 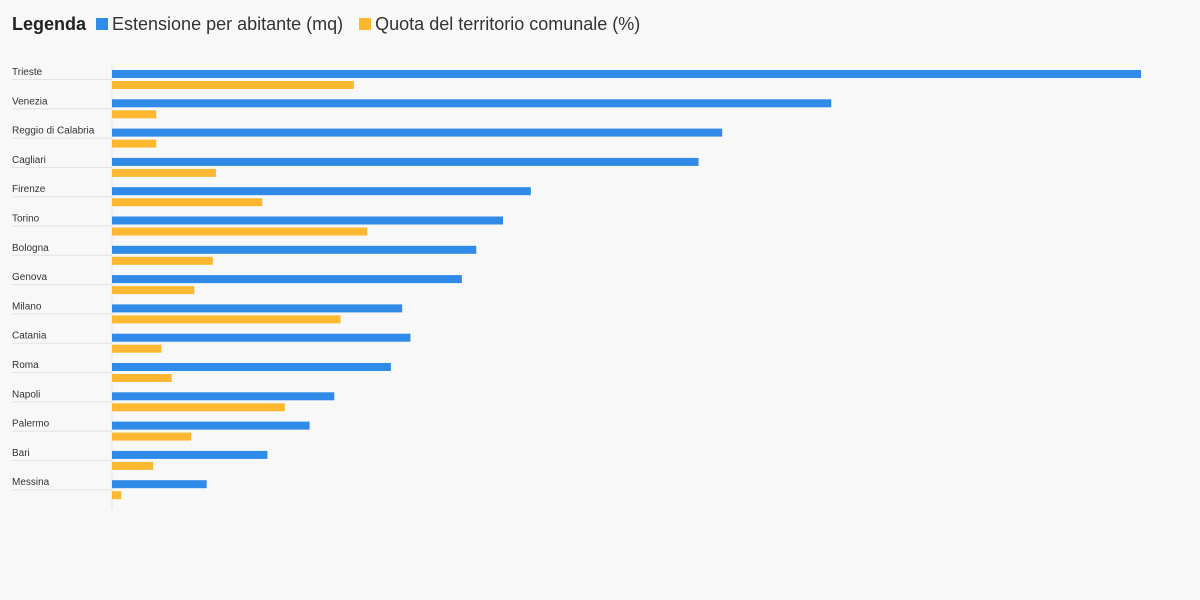 I want to click on category-label: Firenze, so click(x=29, y=189).